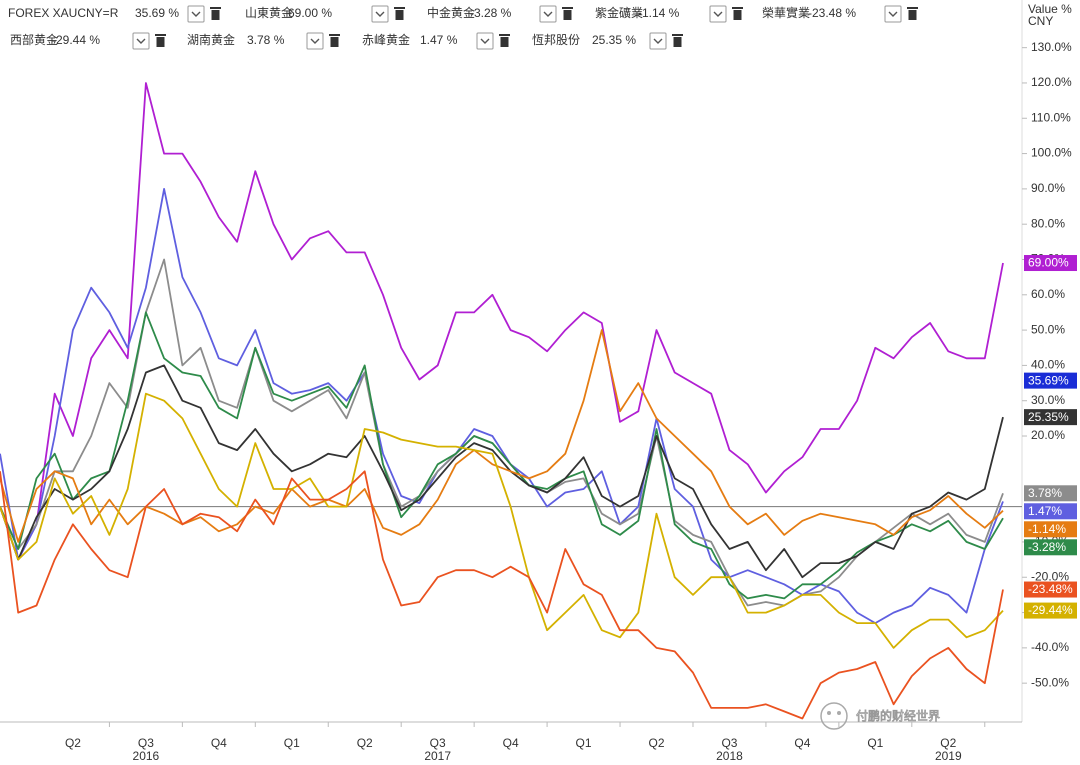  What do you see at coordinates (619, 12) in the screenshot?
I see `legend-name: 紫金礦業` at bounding box center [619, 12].